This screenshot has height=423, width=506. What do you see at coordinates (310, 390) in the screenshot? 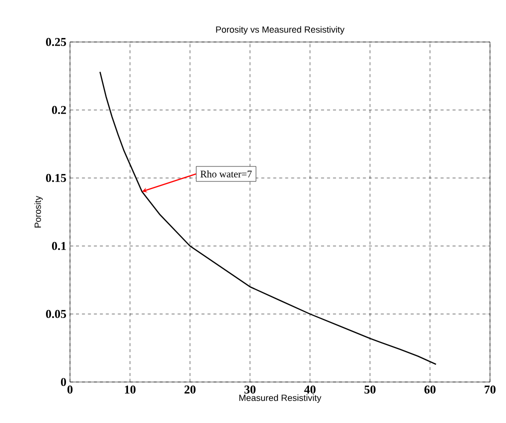
I see `x-tick-label: 40` at bounding box center [310, 390].